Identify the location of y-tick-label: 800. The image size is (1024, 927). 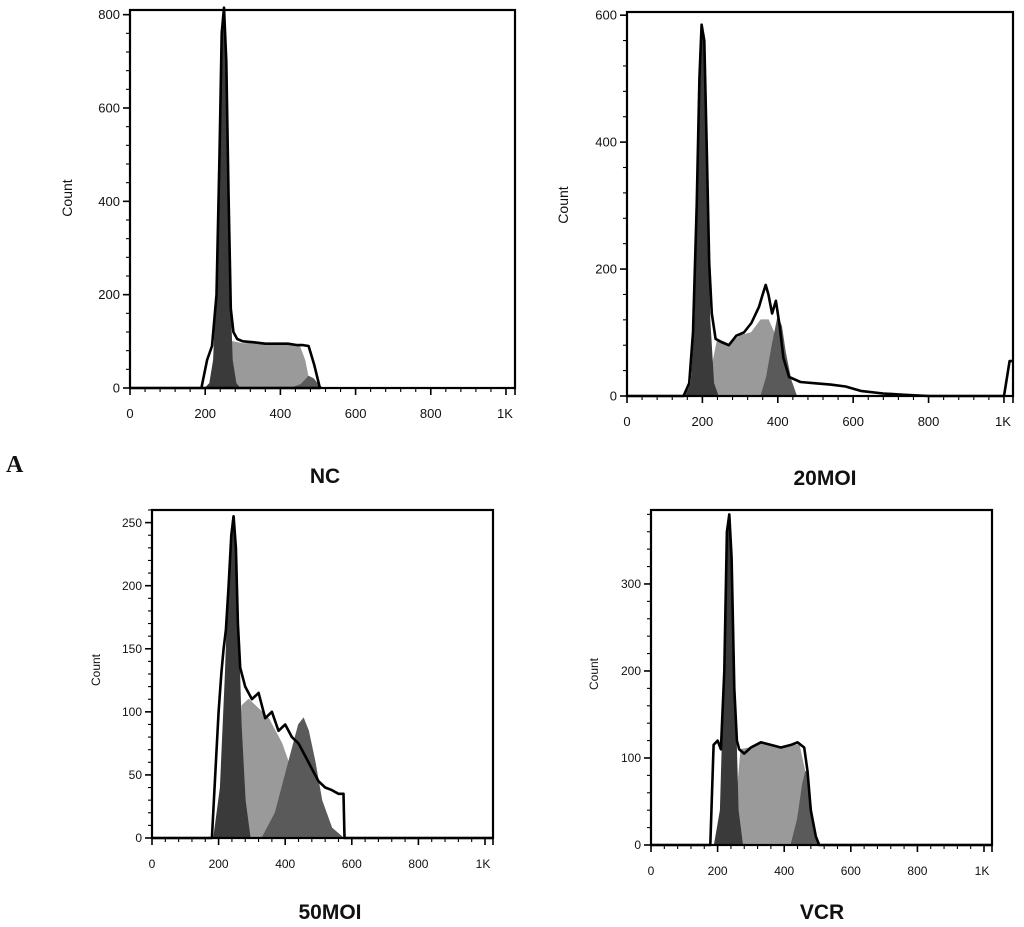
(109, 14).